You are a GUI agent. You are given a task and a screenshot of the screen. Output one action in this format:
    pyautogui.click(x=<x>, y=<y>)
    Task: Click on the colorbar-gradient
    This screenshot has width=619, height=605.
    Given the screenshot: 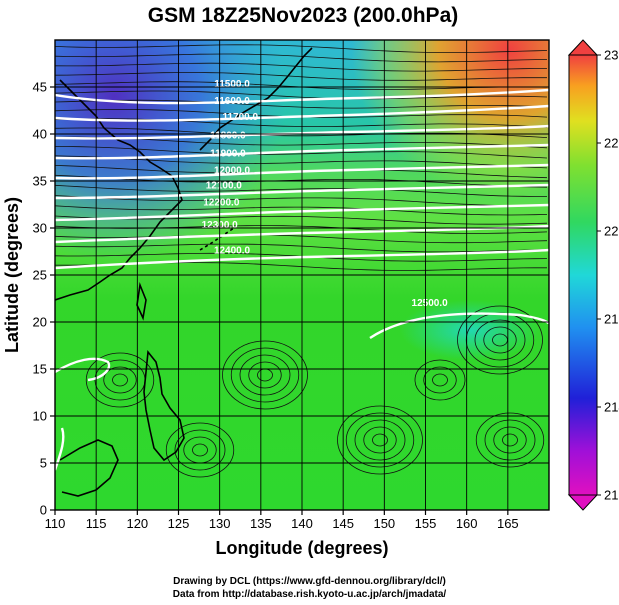 What is the action you would take?
    pyautogui.click(x=583, y=275)
    